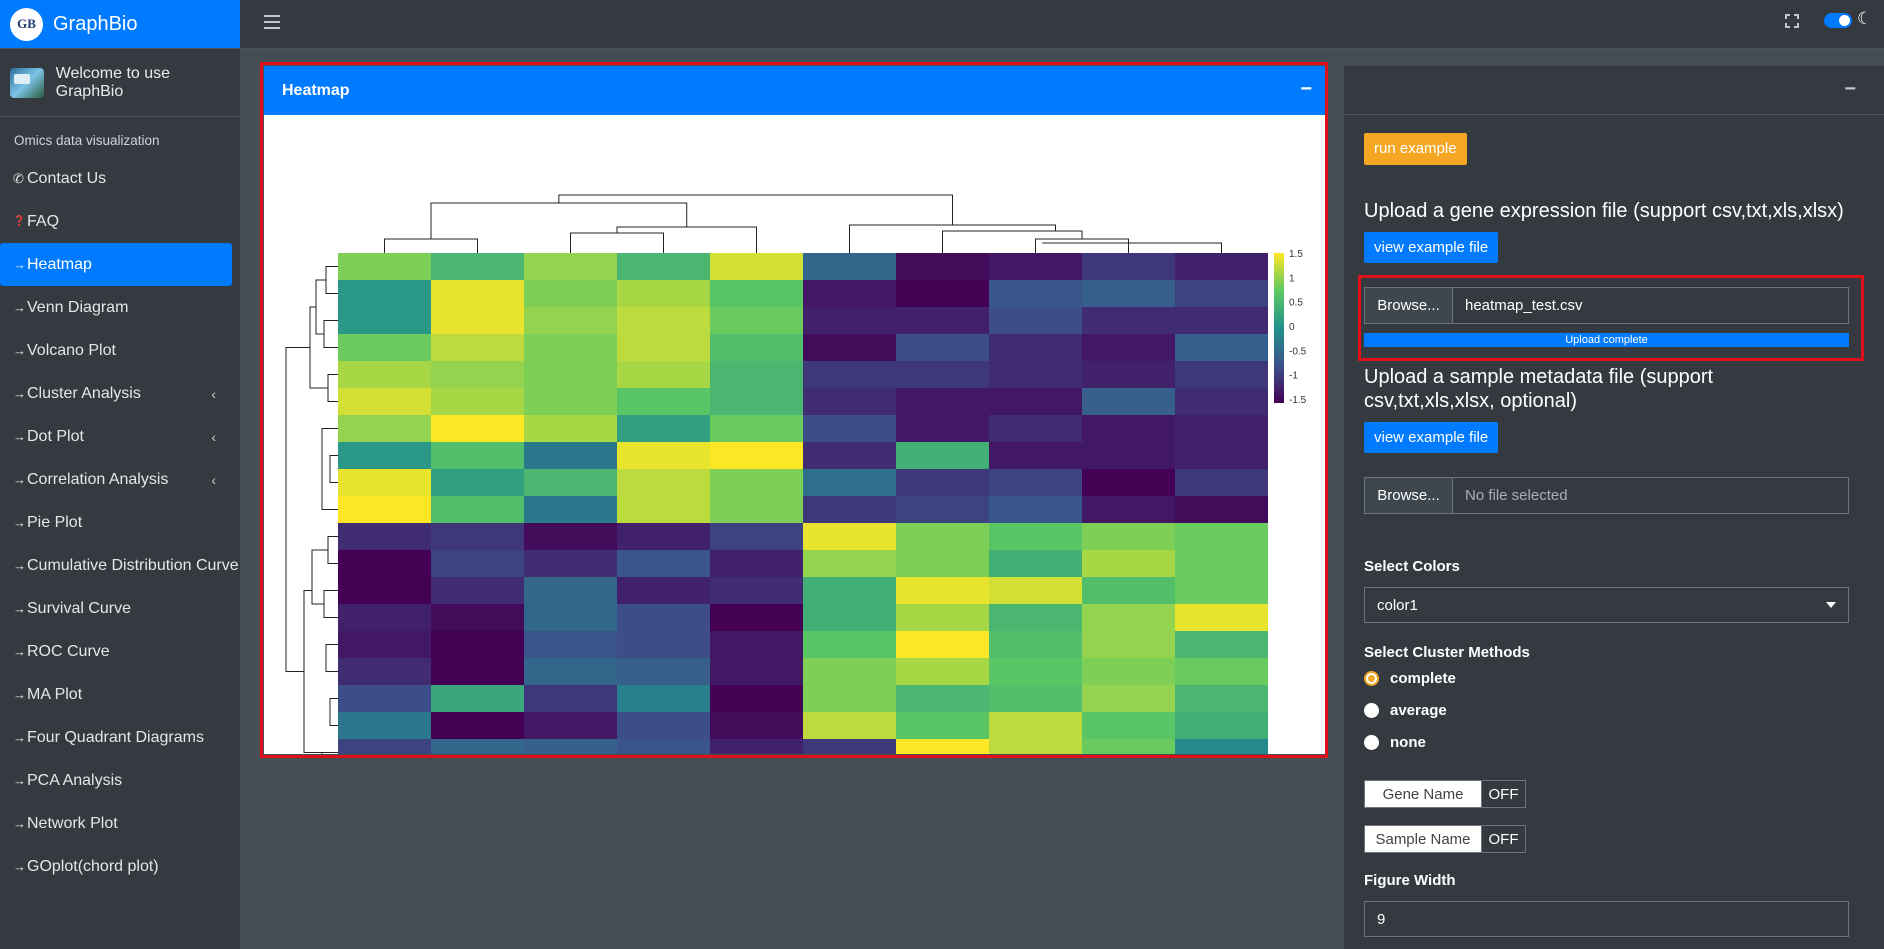  What do you see at coordinates (120, 694) in the screenshot?
I see `sidebar-item-ma-plot: → MA Plot` at bounding box center [120, 694].